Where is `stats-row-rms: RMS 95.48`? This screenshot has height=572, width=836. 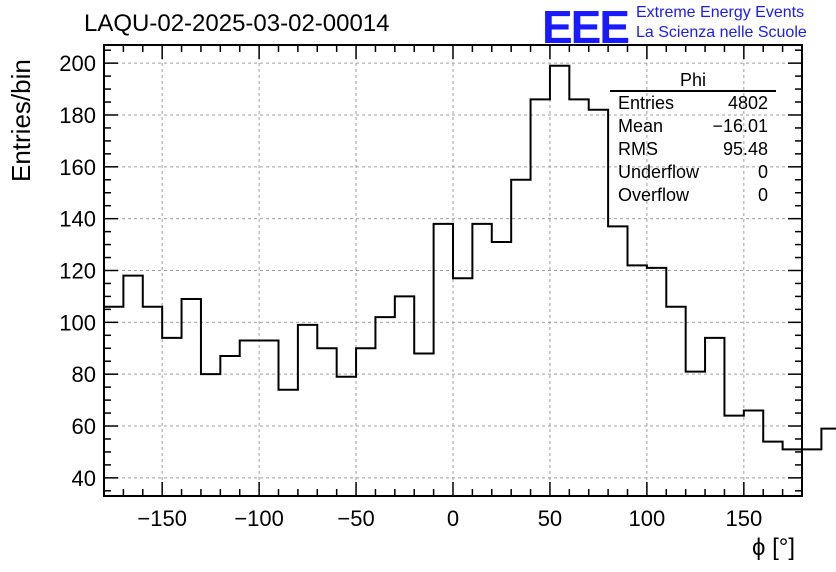 stats-row-rms: RMS 95.48 is located at coordinates (693, 149).